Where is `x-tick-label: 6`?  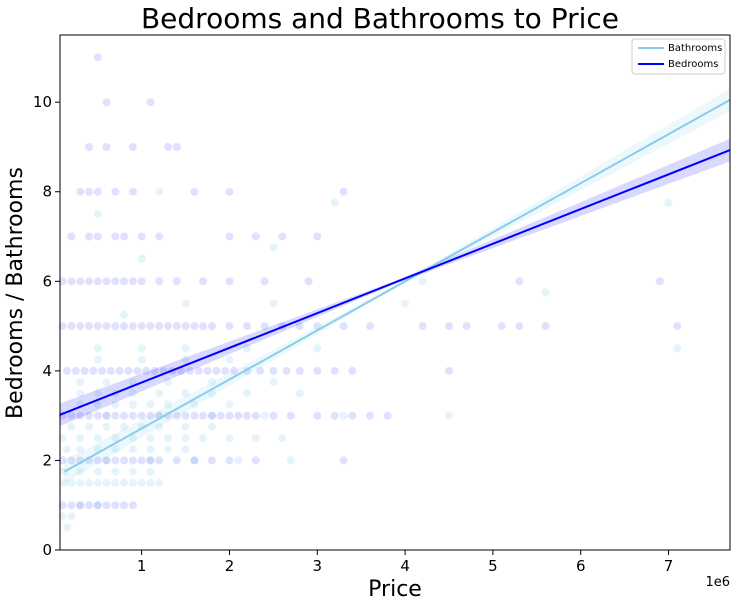 x-tick-label: 6 is located at coordinates (581, 566).